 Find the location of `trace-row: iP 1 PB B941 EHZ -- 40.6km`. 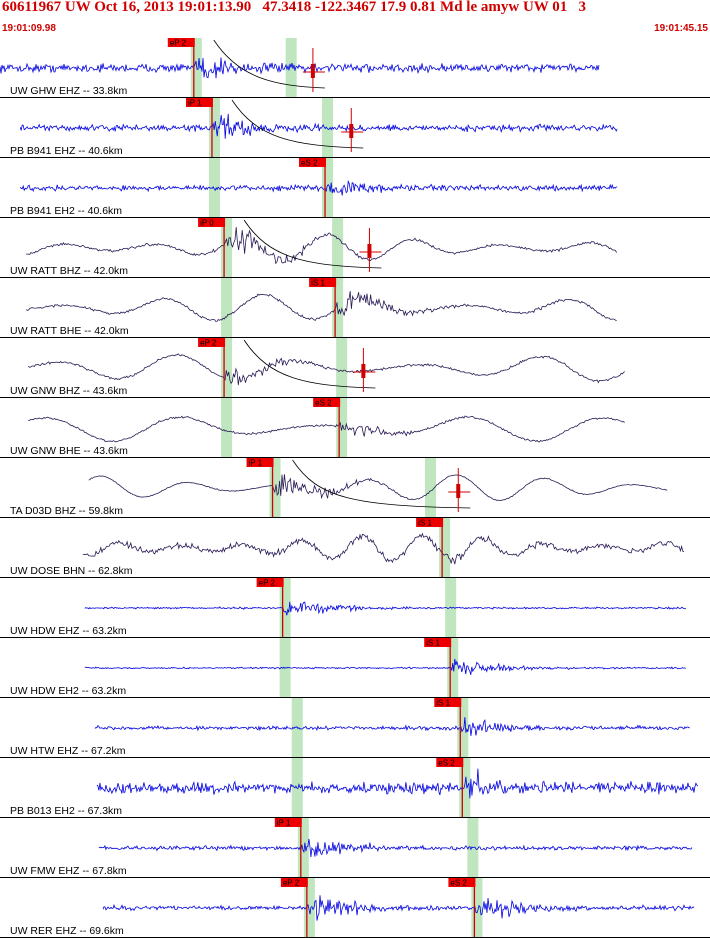

trace-row: iP 1 PB B941 EHZ -- 40.6km is located at coordinates (355, 128).